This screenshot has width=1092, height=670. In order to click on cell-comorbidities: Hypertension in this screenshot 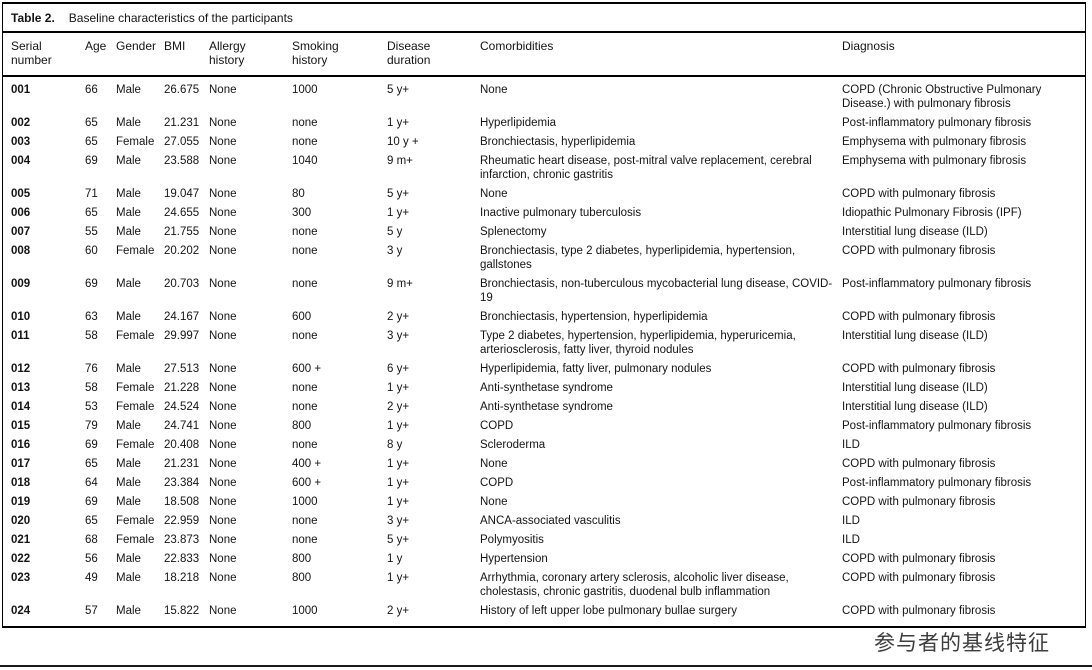, I will do `click(514, 559)`.